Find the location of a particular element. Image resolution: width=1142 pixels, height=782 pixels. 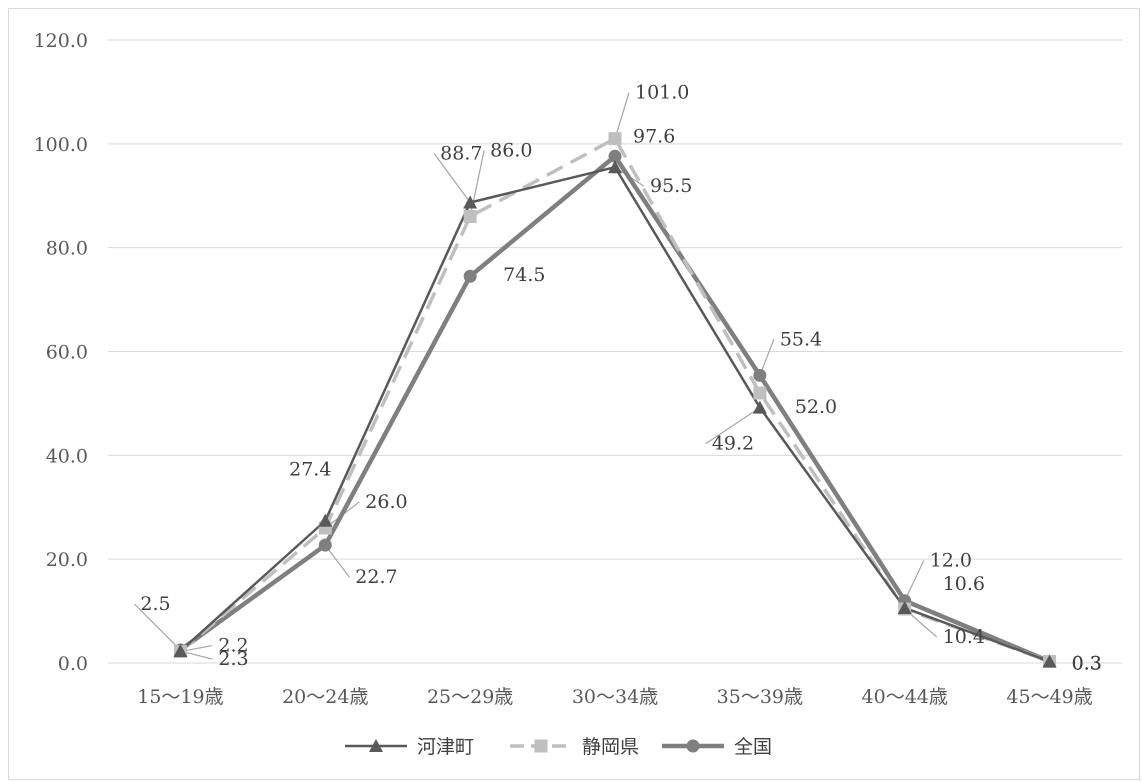

y-axis: 0.0 20.0 40.0 60.0 80.0 100.0 120.0 is located at coordinates (61, 352).